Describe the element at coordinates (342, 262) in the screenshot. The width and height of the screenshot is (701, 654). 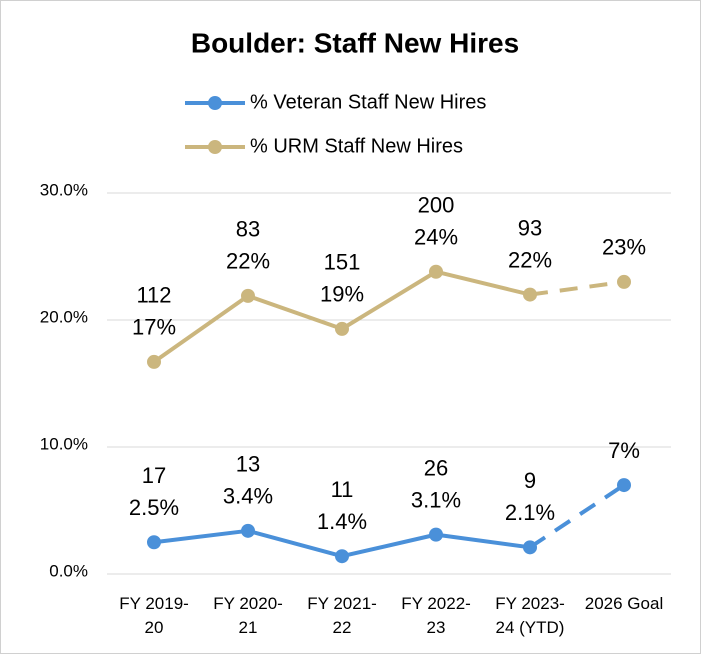
I see `count-label: 151` at that location.